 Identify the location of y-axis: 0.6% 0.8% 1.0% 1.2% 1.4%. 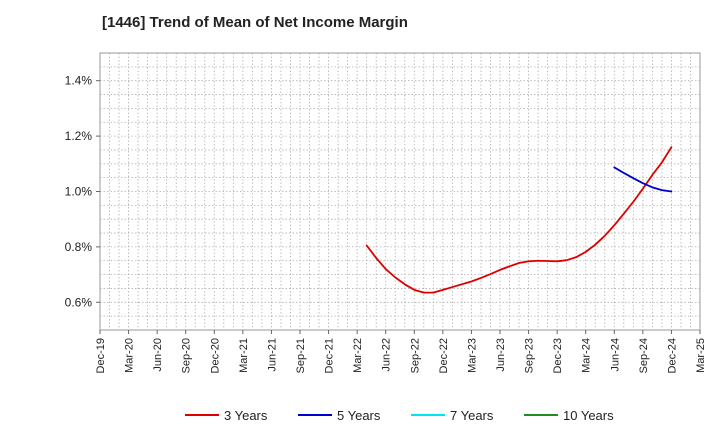
(82, 191).